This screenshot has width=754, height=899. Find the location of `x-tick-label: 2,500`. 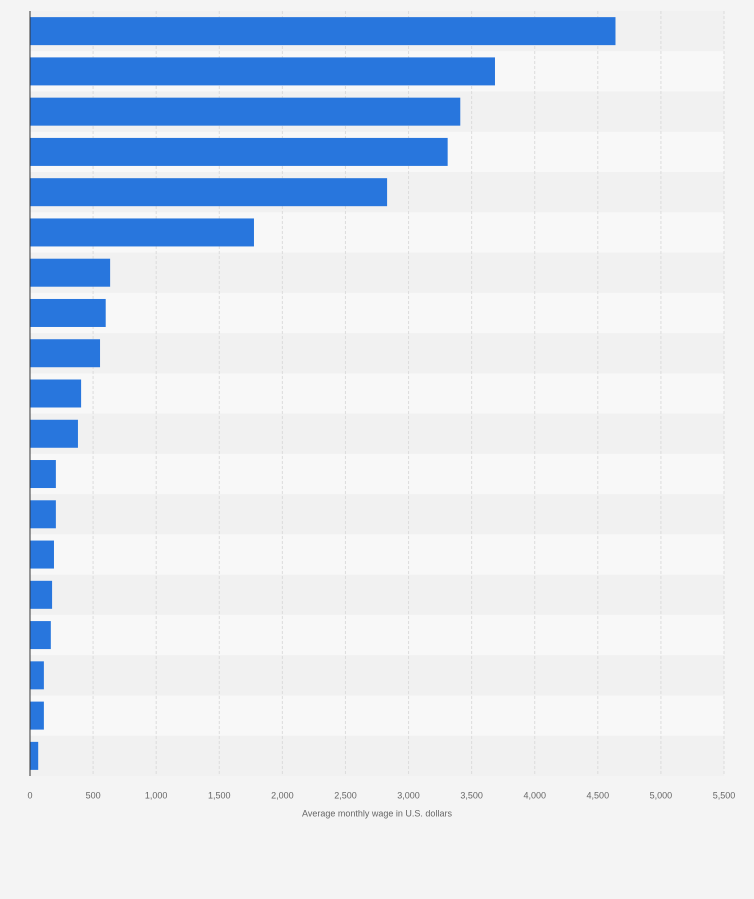

x-tick-label: 2,500 is located at coordinates (345, 795).